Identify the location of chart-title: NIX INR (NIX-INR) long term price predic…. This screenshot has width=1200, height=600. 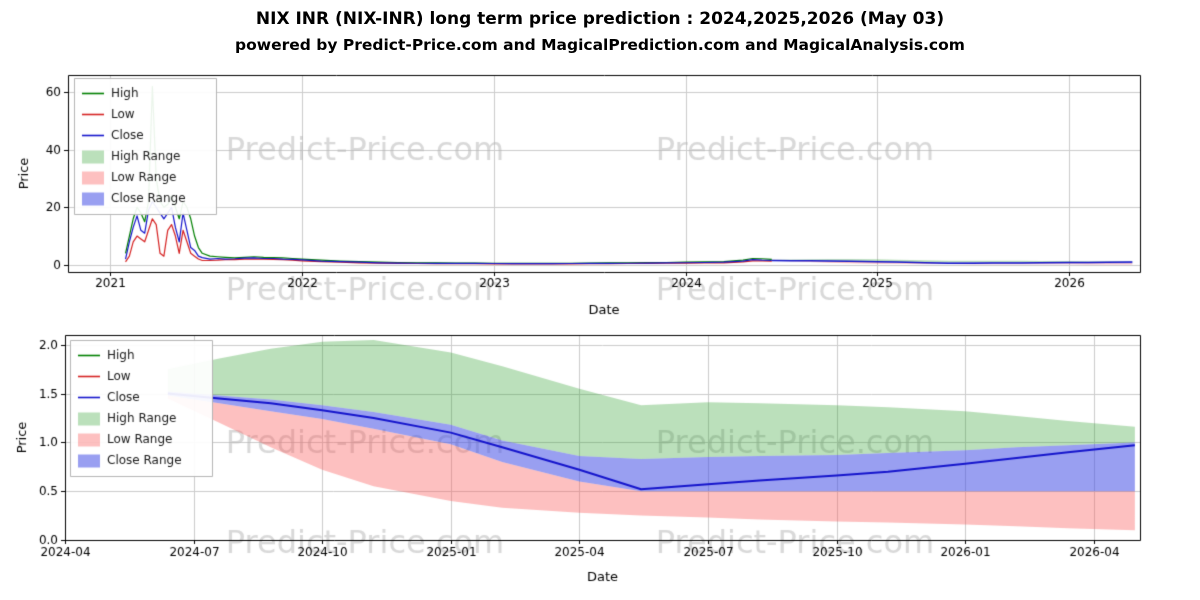
(600, 19).